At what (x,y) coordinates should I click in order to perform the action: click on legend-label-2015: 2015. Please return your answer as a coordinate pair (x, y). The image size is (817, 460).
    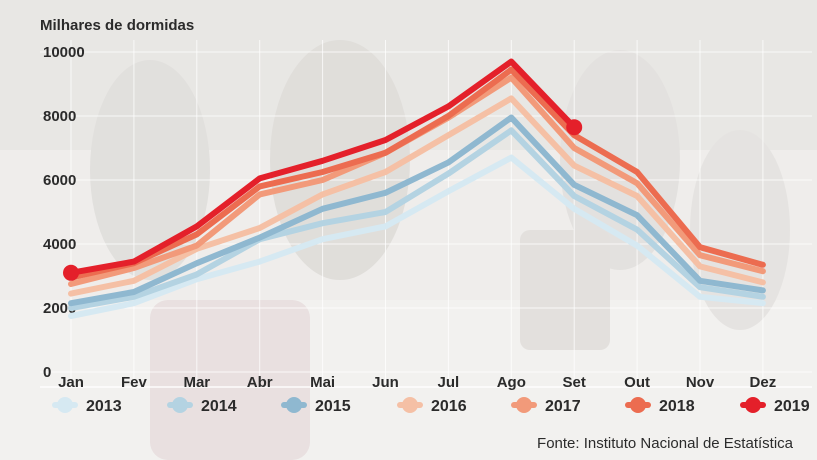
    Looking at the image, I should click on (333, 406).